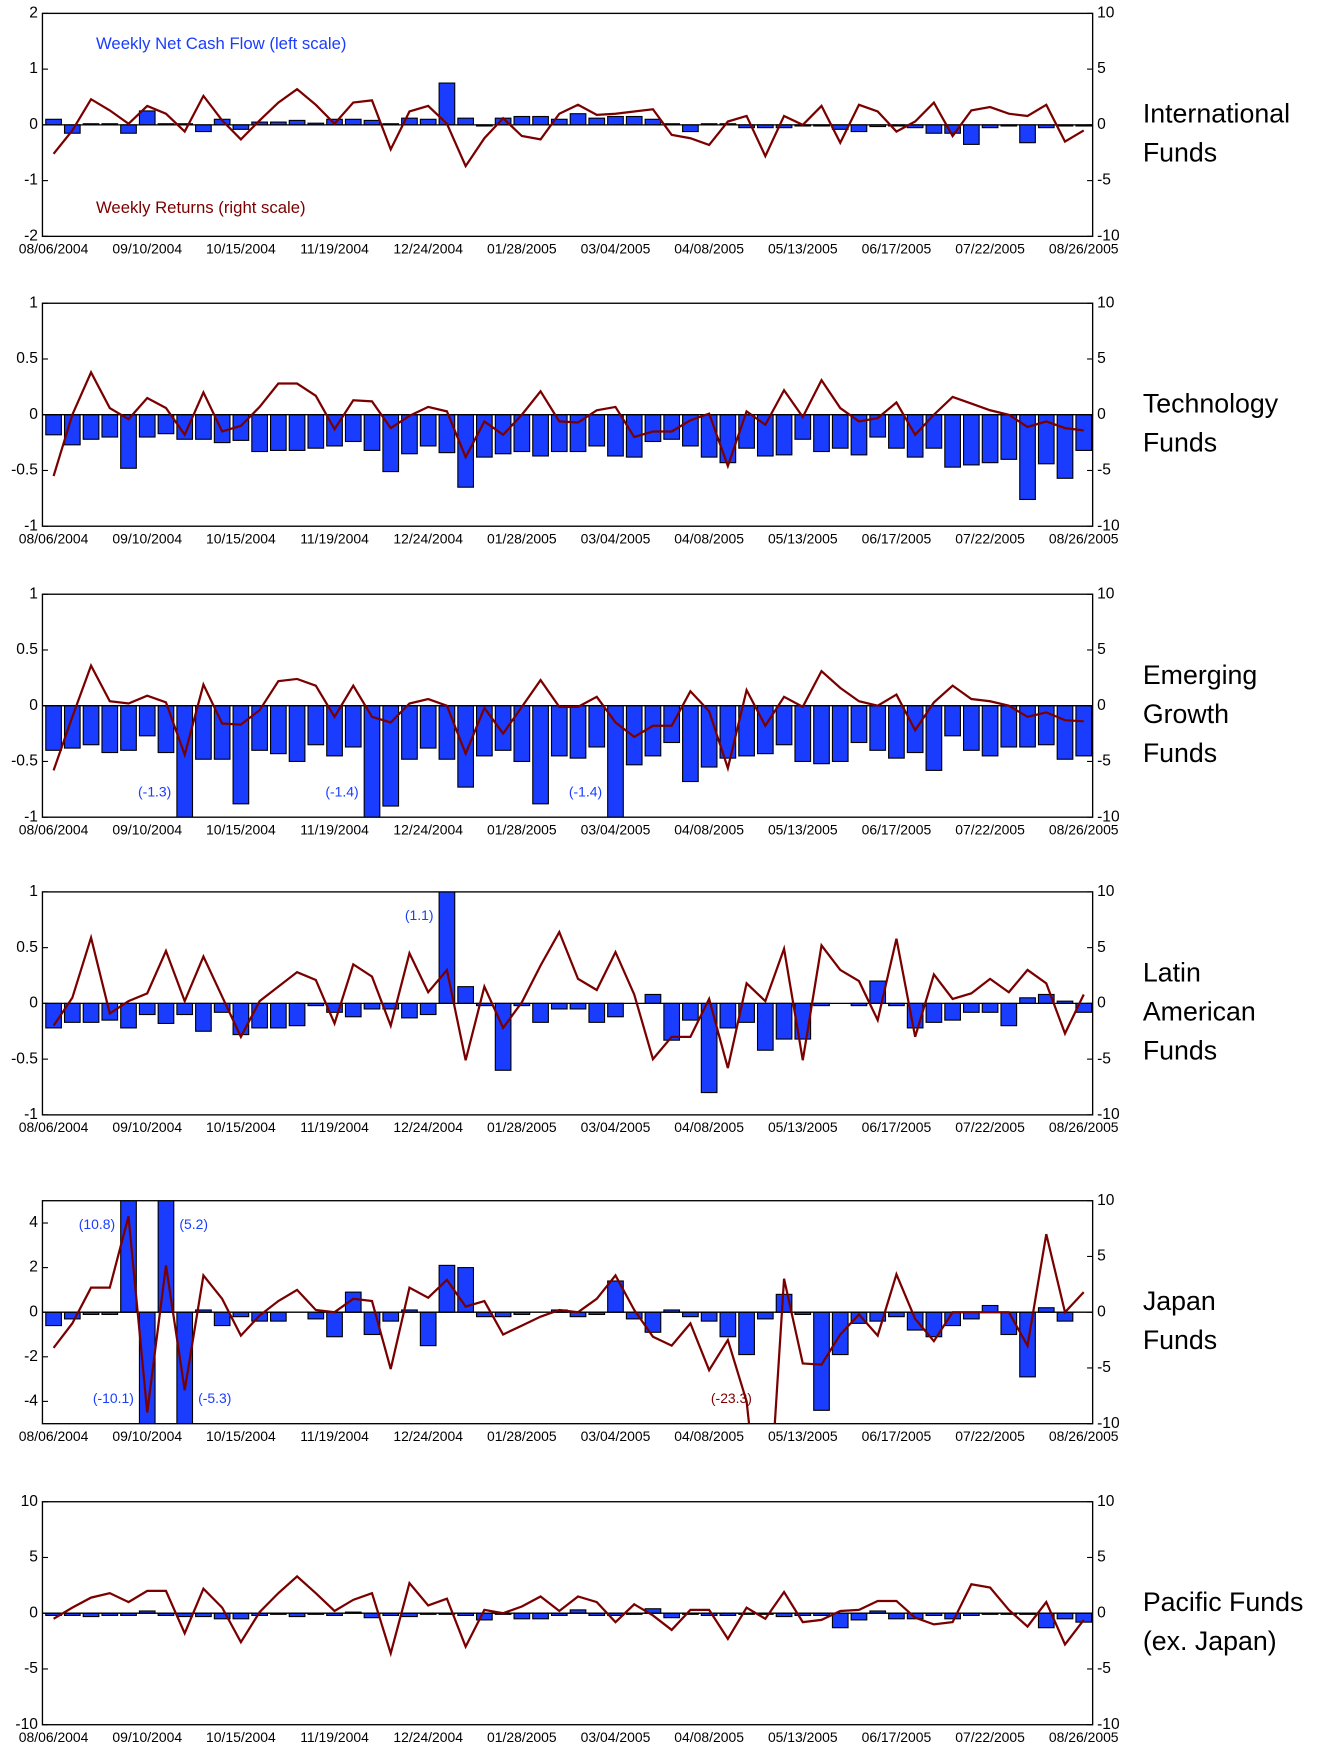  Describe the element at coordinates (193, 1224) in the screenshot. I see `value-label: (5.2)` at that location.